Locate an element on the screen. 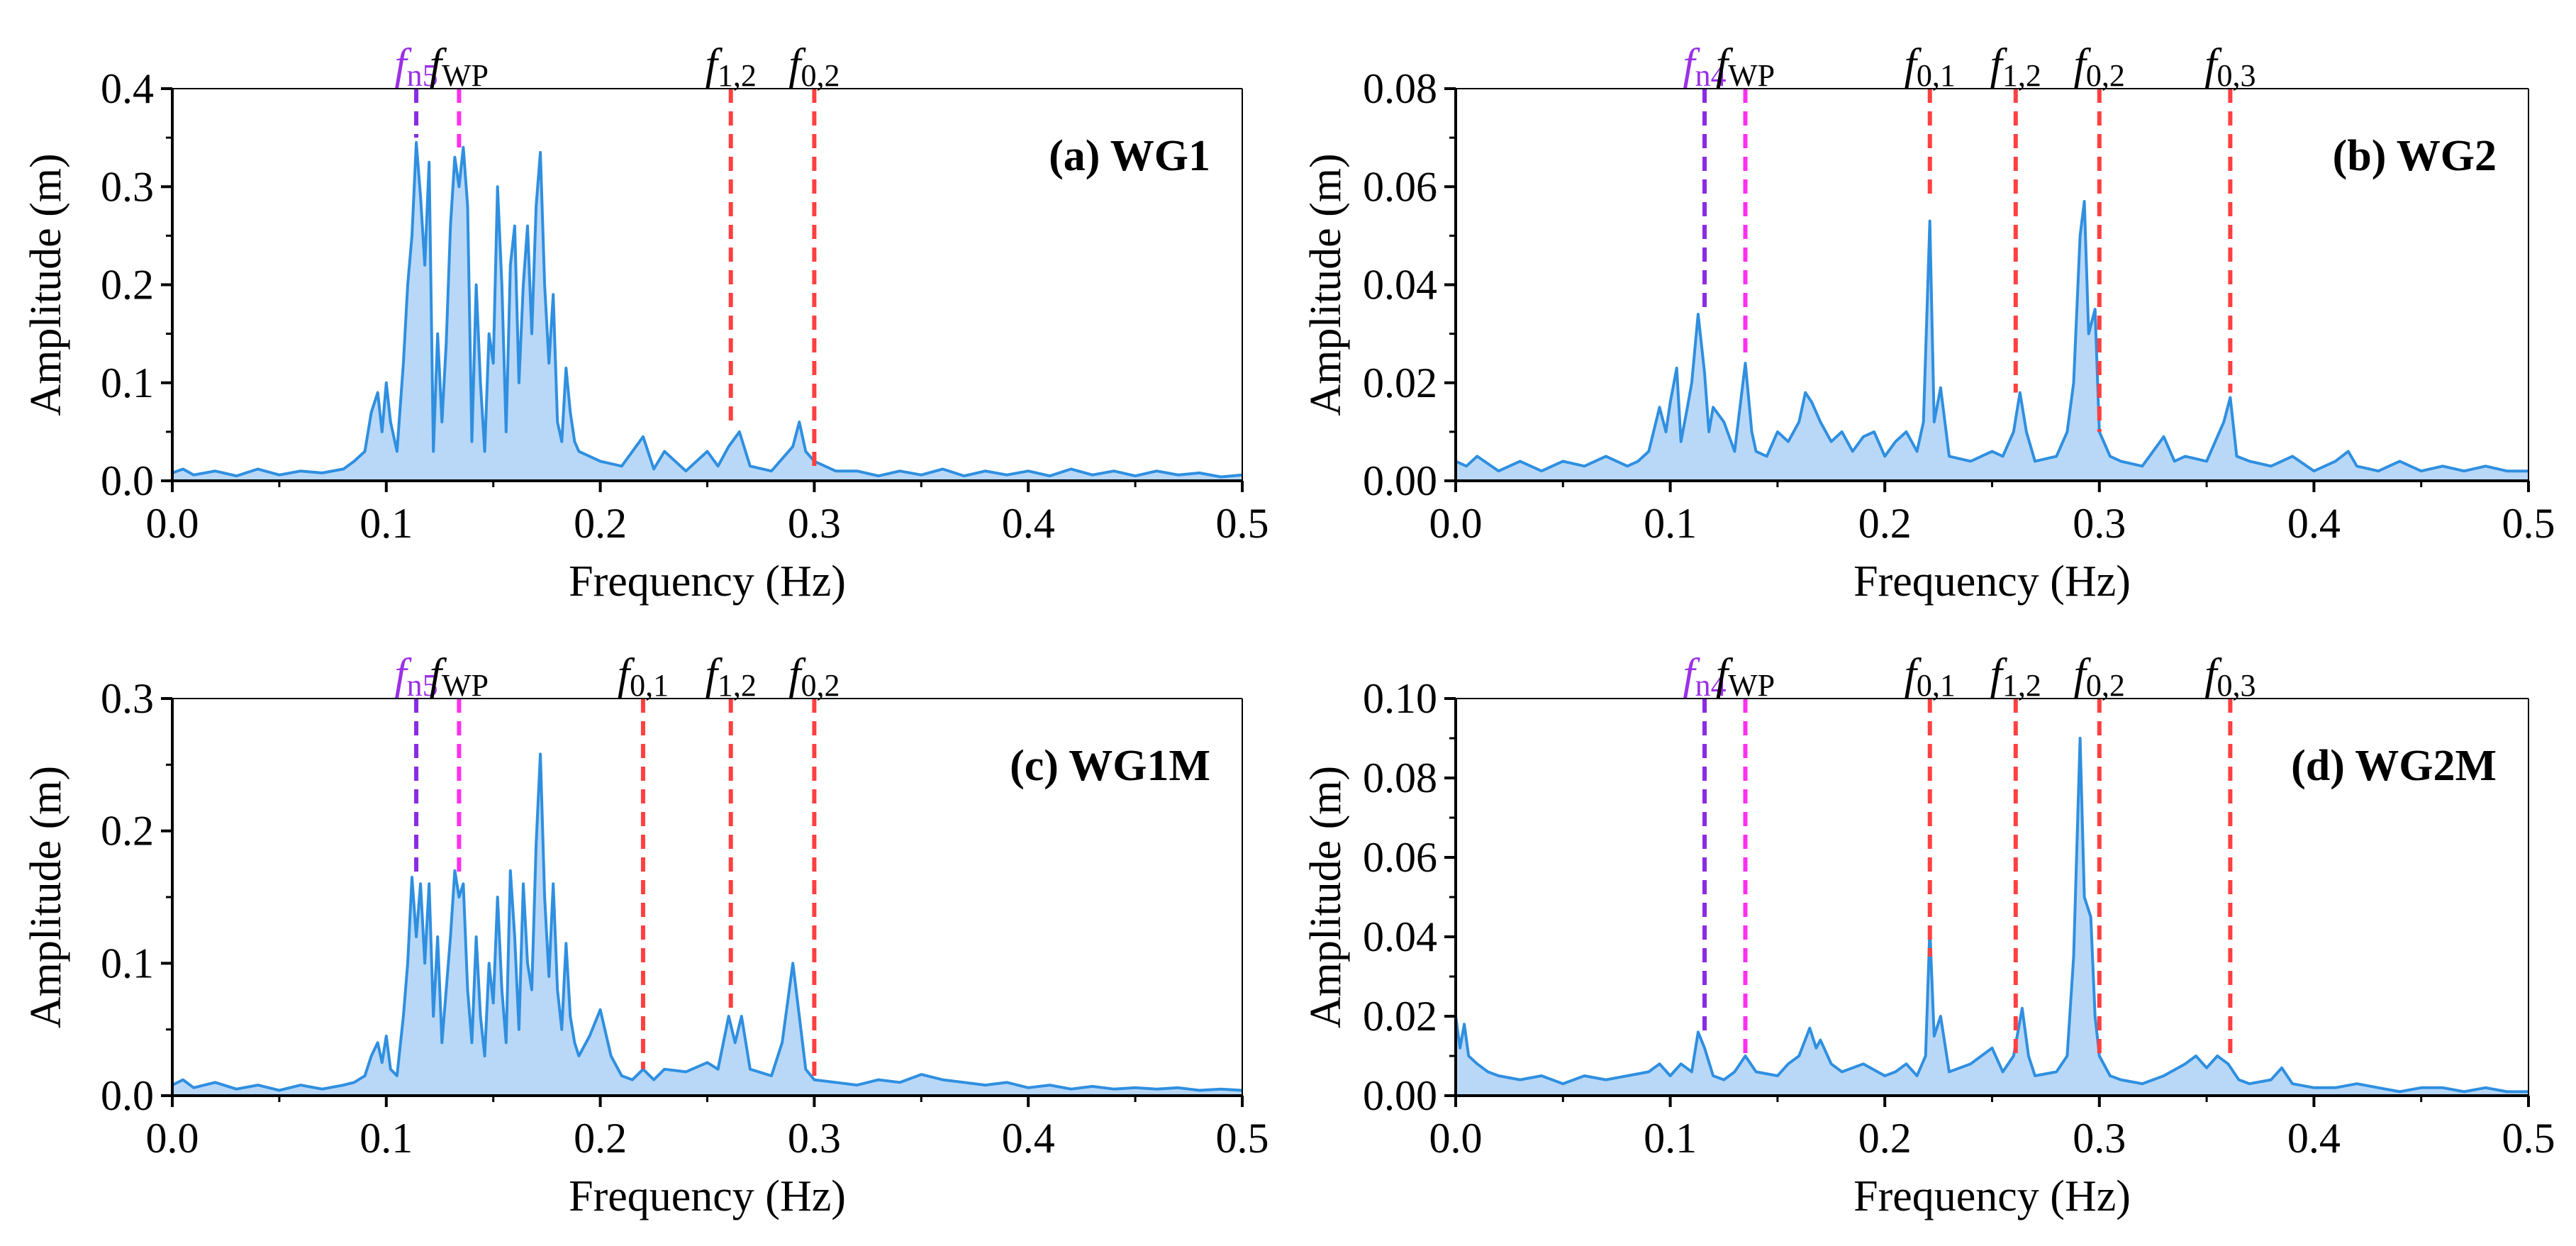  y-tick-label: 0.4 is located at coordinates (128, 88).